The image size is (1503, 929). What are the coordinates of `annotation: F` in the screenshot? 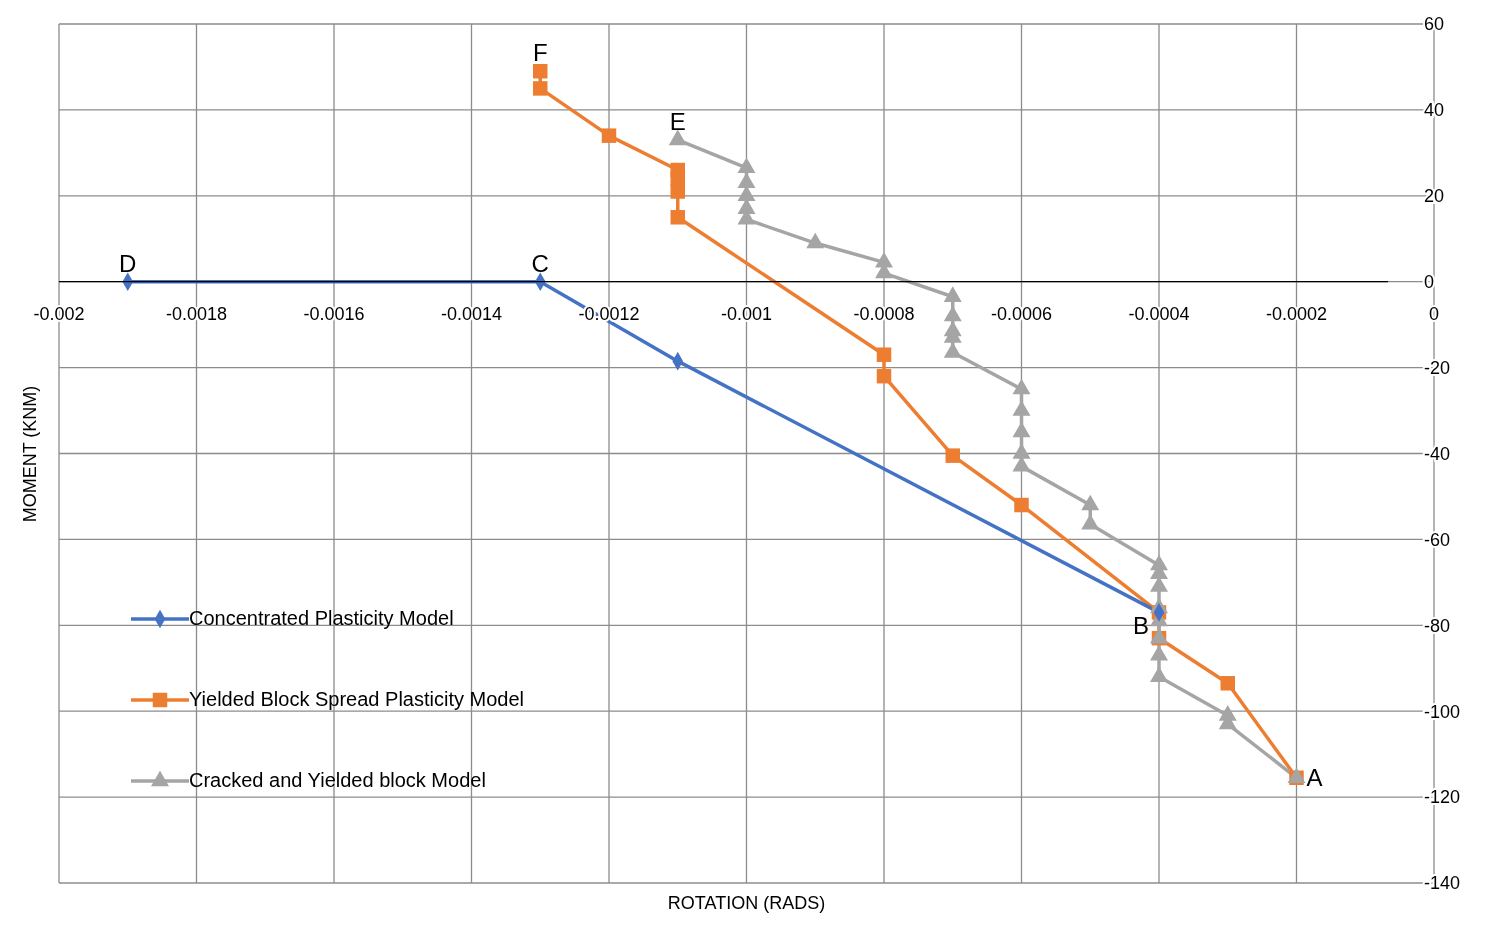 It's located at (540, 53).